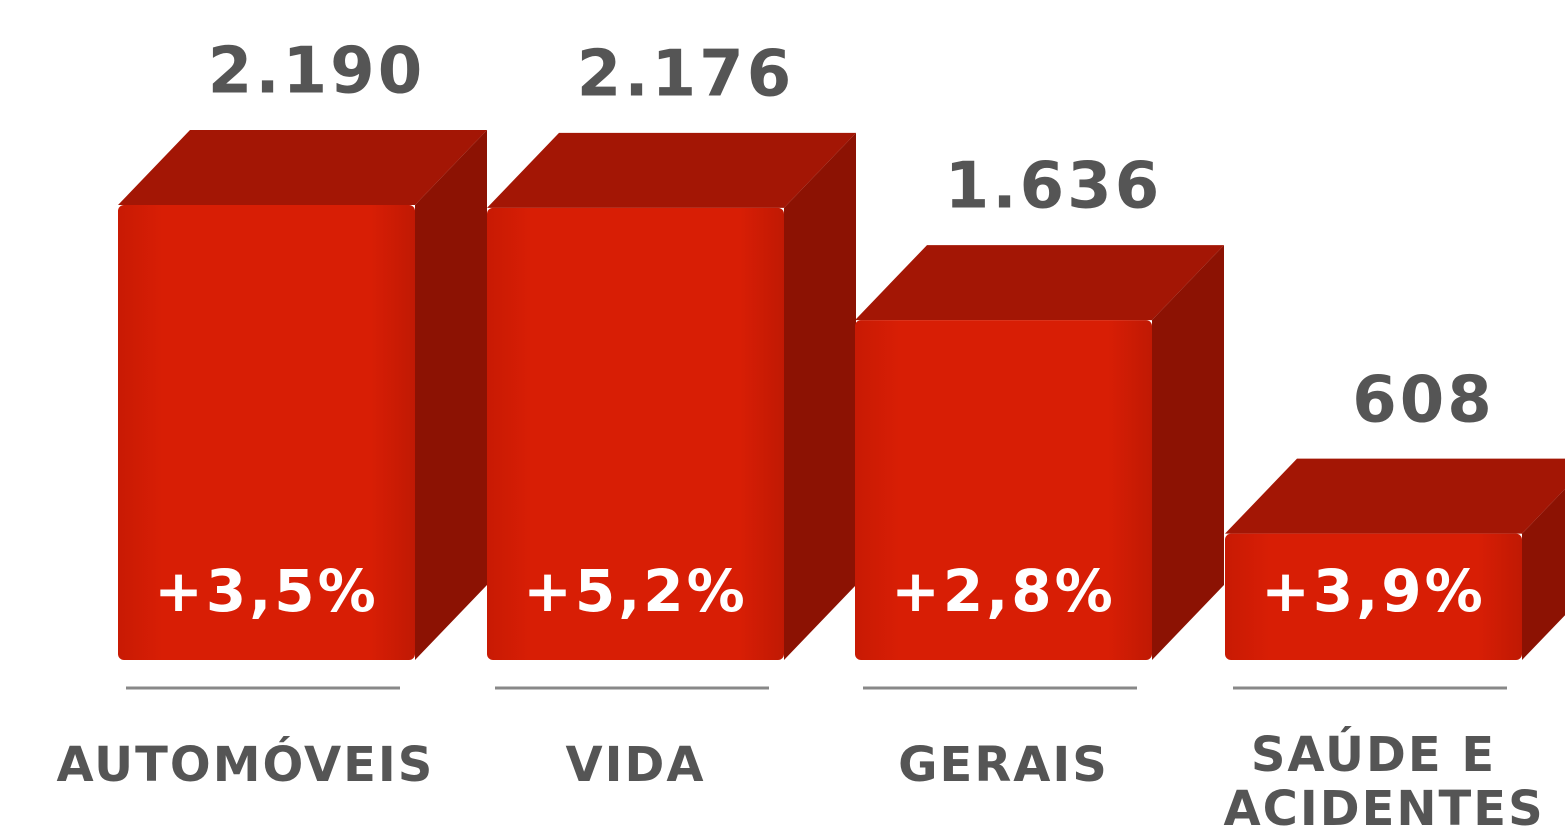 The height and width of the screenshot is (837, 1565). What do you see at coordinates (635, 765) in the screenshot?
I see `category-label: VIDA` at bounding box center [635, 765].